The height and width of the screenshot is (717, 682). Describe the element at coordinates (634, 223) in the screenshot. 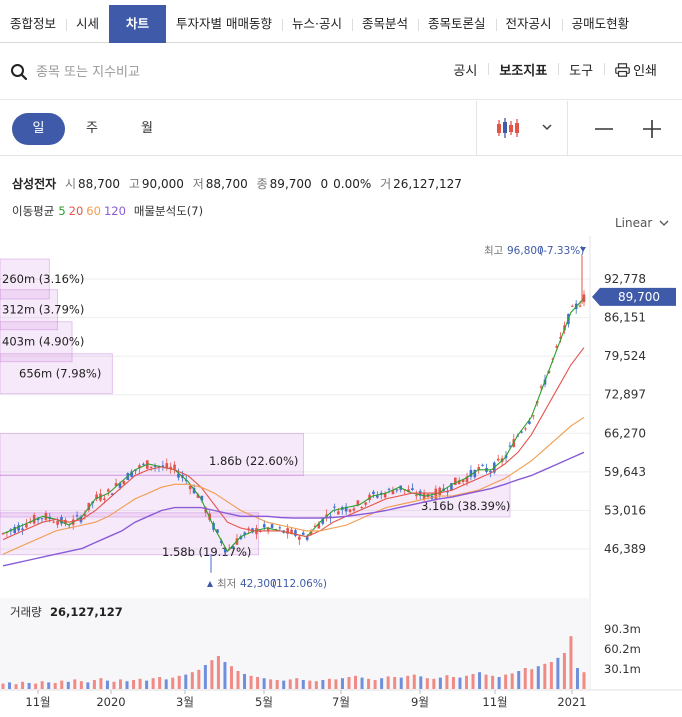

I see `scale-label: Linear` at that location.